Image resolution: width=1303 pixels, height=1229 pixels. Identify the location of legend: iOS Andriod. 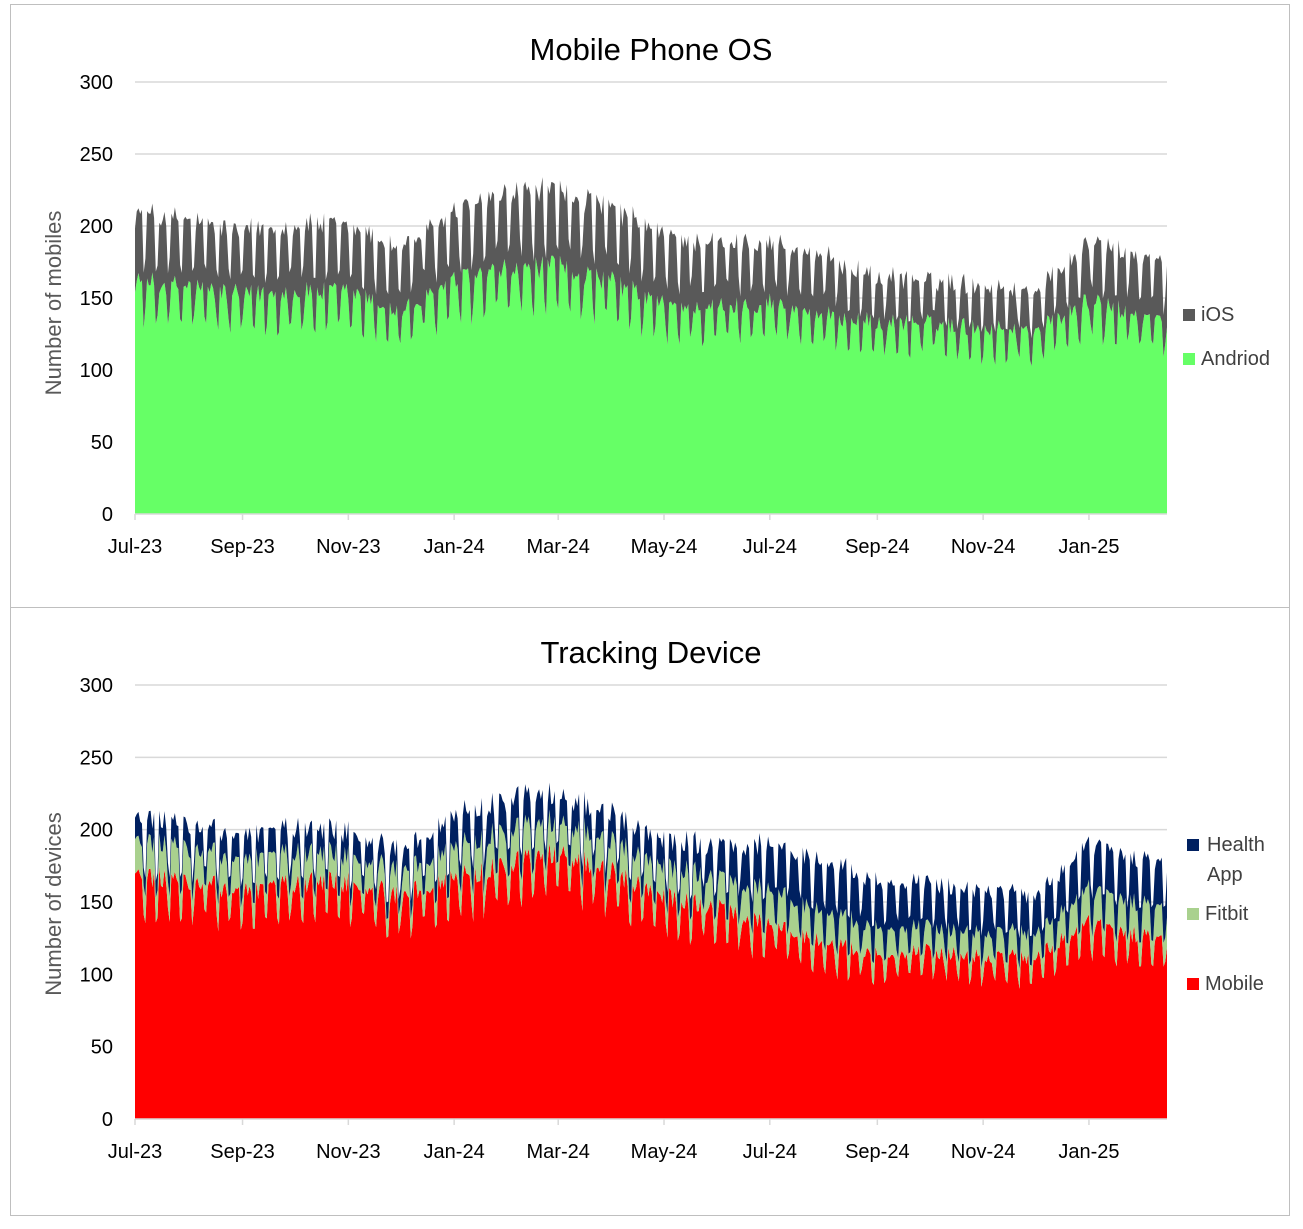
(1226, 337).